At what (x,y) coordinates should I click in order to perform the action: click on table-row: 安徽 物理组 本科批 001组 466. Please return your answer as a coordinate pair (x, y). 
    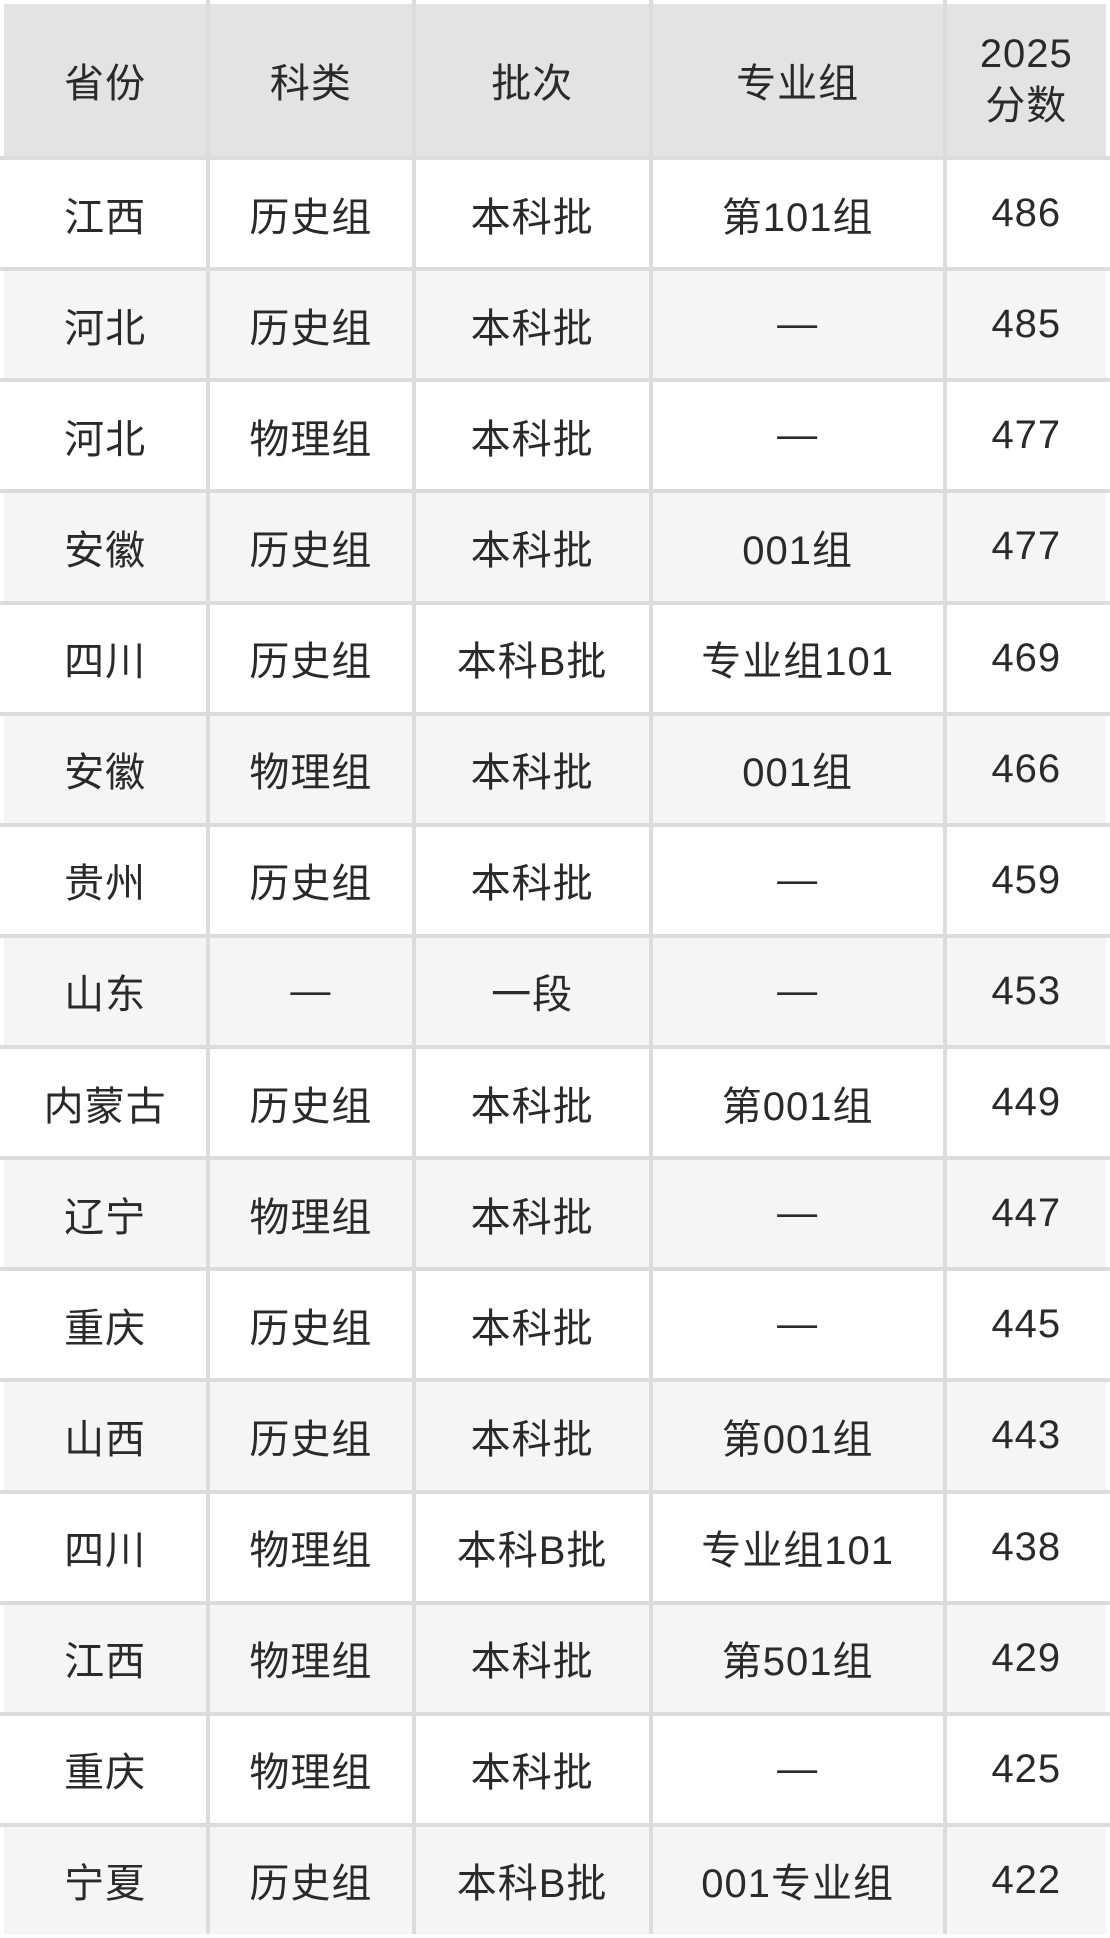
    Looking at the image, I should click on (555, 769).